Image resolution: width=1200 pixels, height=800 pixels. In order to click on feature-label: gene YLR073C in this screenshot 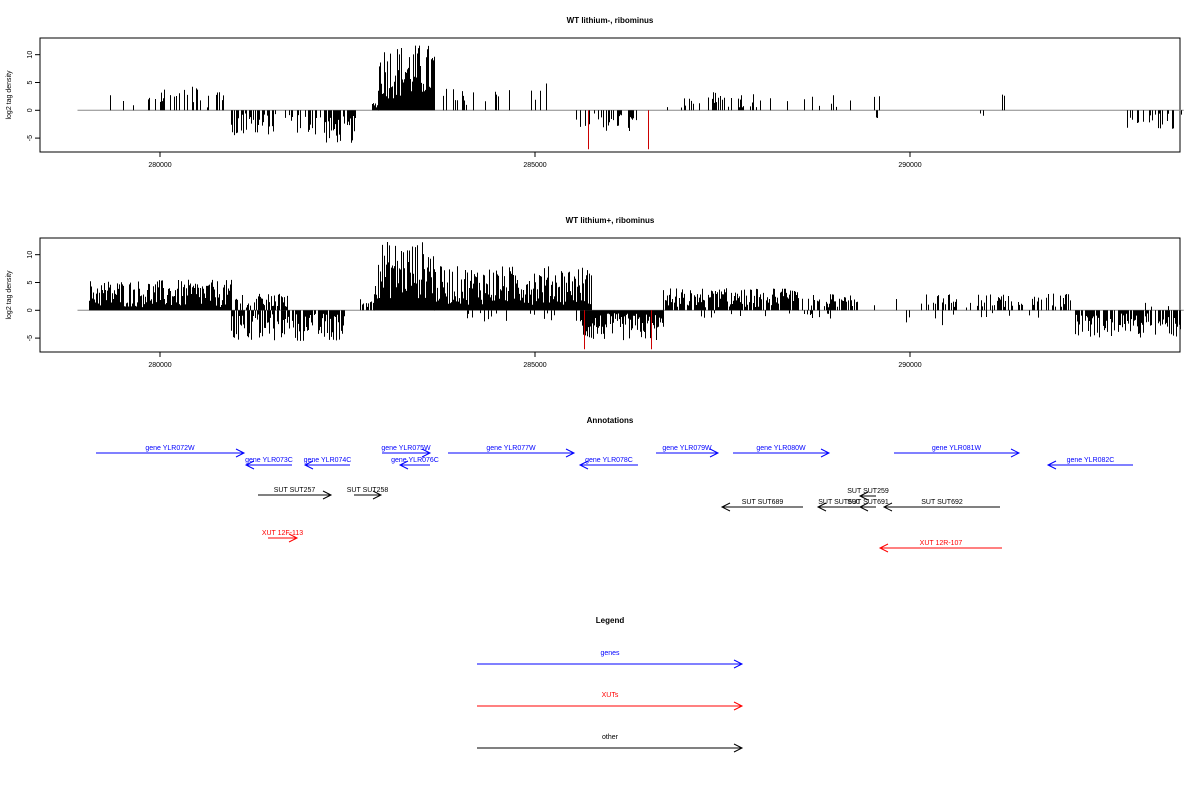, I will do `click(269, 460)`.